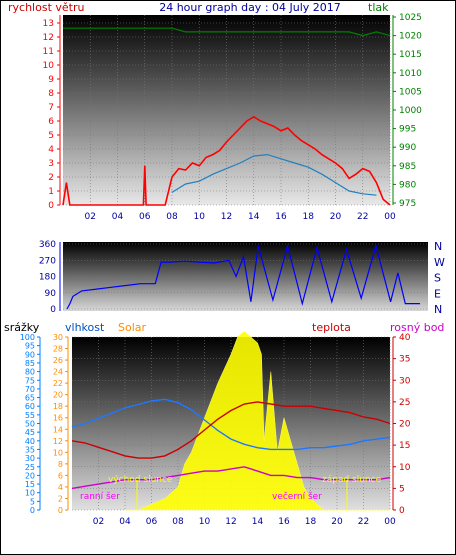 The height and width of the screenshot is (555, 456). Describe the element at coordinates (58, 452) in the screenshot. I see `y-tick-label-humidity-10: 10` at that location.